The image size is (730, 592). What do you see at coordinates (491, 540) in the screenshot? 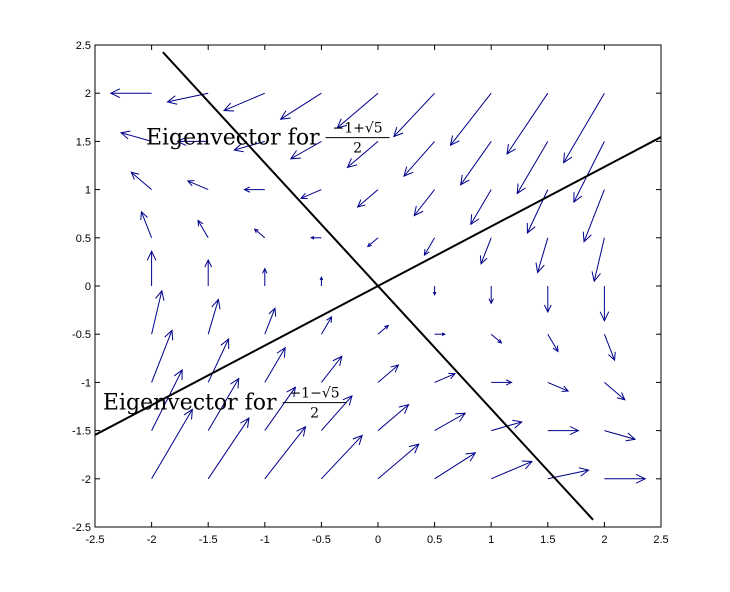
I see `x-tick-label: 1` at bounding box center [491, 540].